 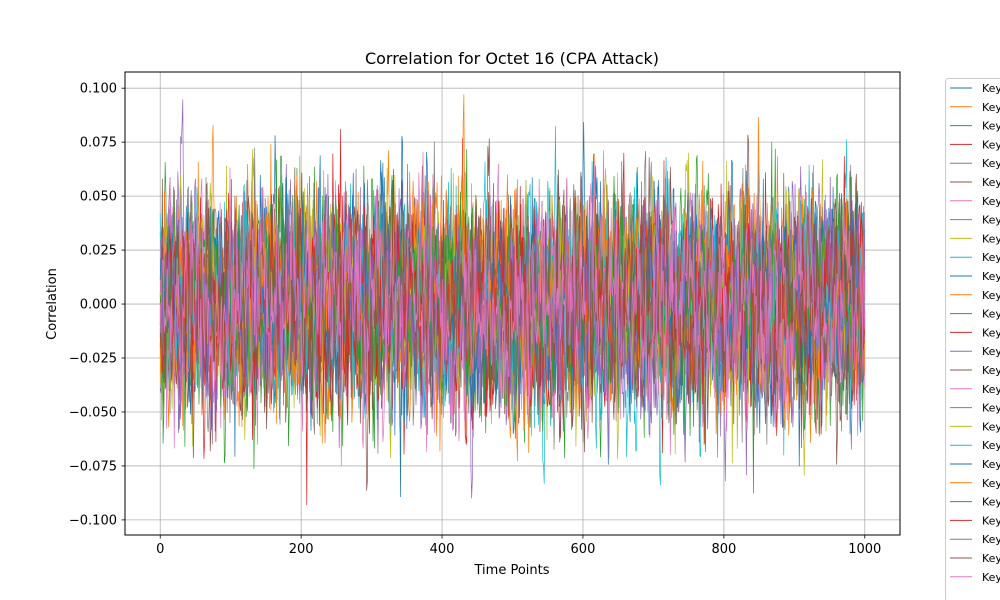 I want to click on y-tick-label: 0.100, so click(x=98, y=89).